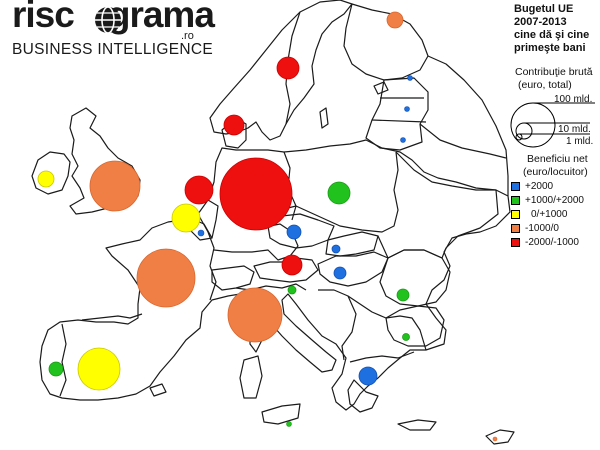 This screenshot has width=600, height=450. I want to click on austria-bubble, so click(292, 265).